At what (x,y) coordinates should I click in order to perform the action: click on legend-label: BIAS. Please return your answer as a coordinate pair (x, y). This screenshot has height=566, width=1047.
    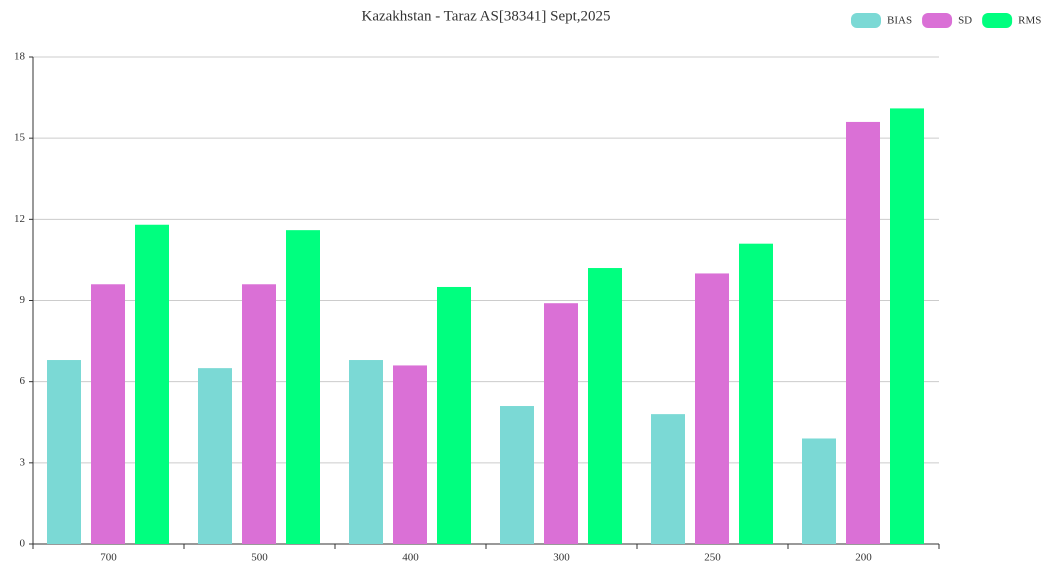
    Looking at the image, I should click on (899, 21).